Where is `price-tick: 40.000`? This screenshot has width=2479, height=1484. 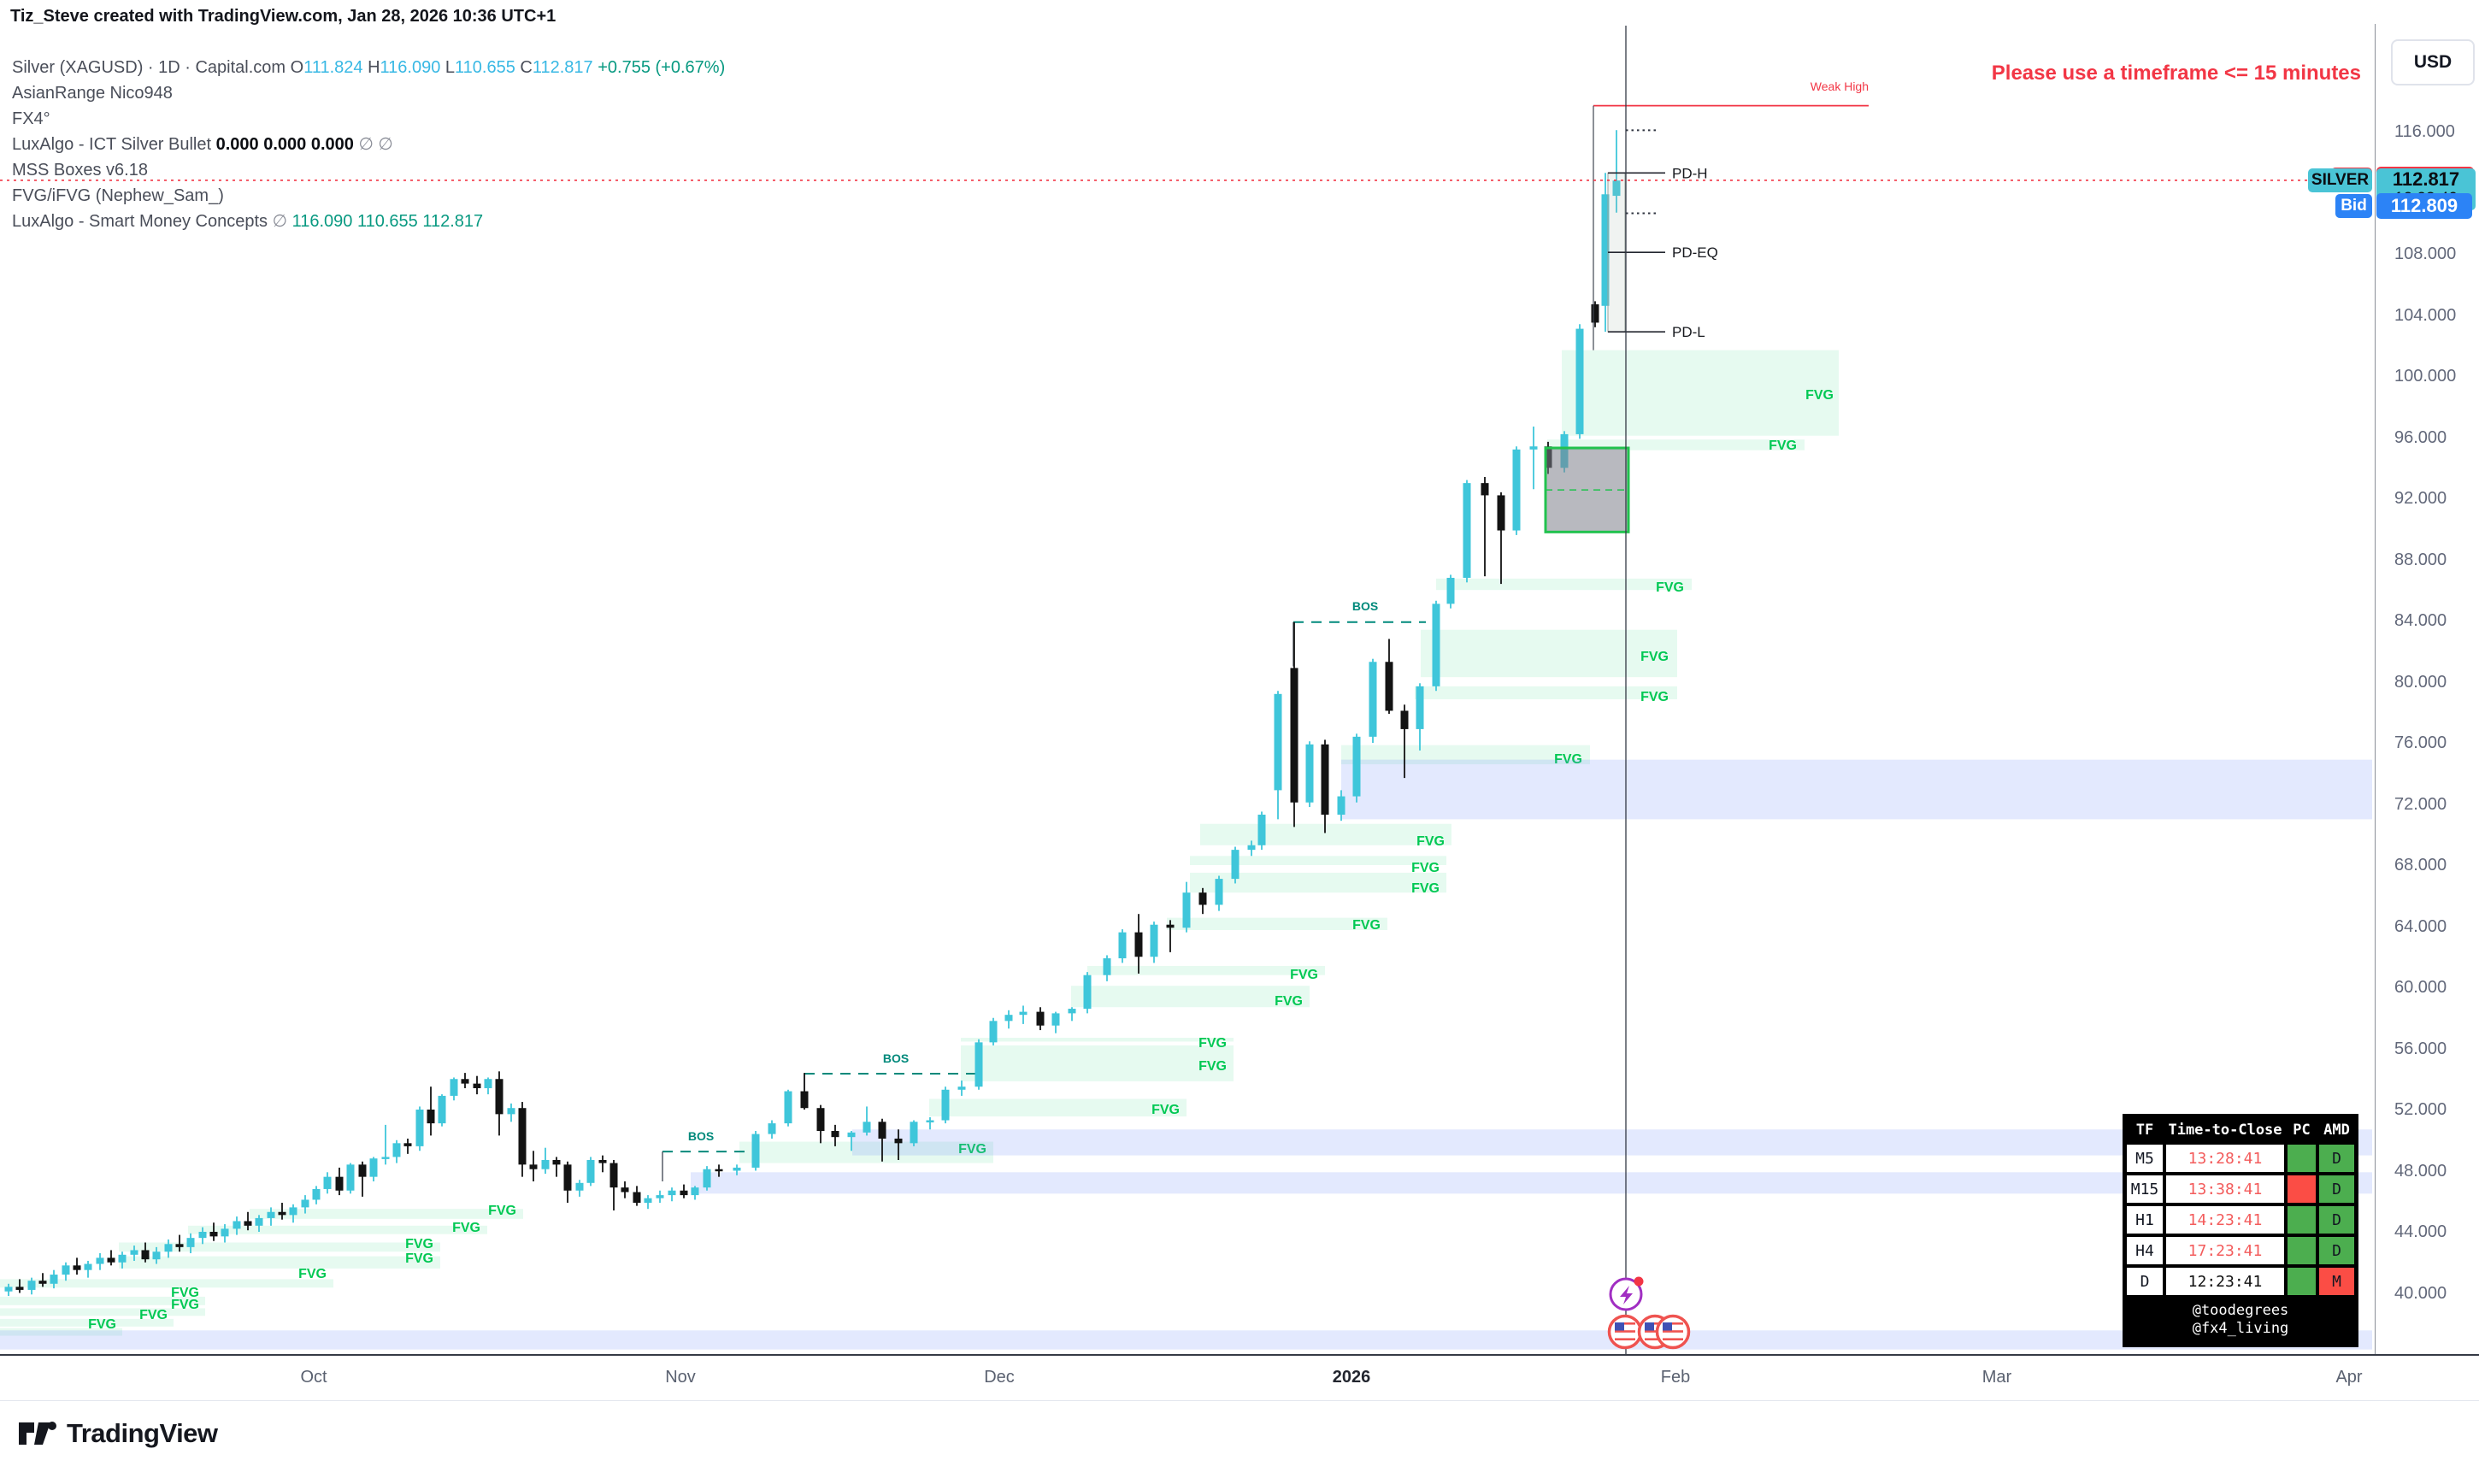 price-tick: 40.000 is located at coordinates (2420, 1293).